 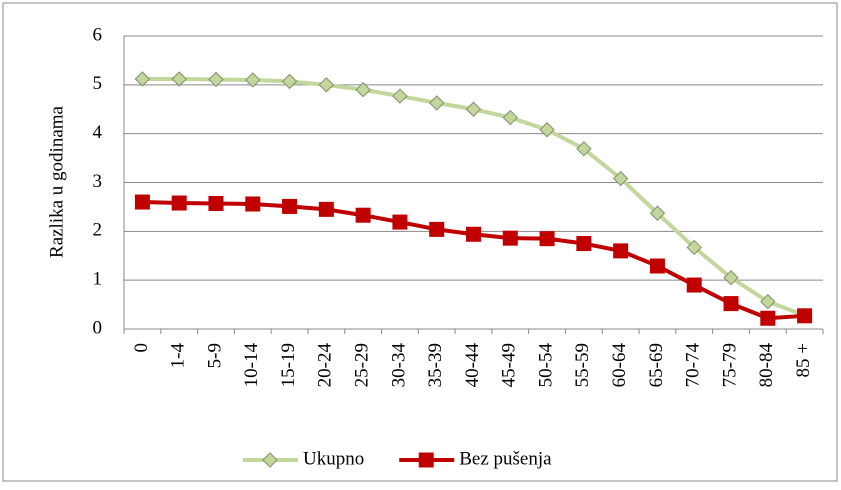 What do you see at coordinates (98, 132) in the screenshot?
I see `y-tick-label: 4` at bounding box center [98, 132].